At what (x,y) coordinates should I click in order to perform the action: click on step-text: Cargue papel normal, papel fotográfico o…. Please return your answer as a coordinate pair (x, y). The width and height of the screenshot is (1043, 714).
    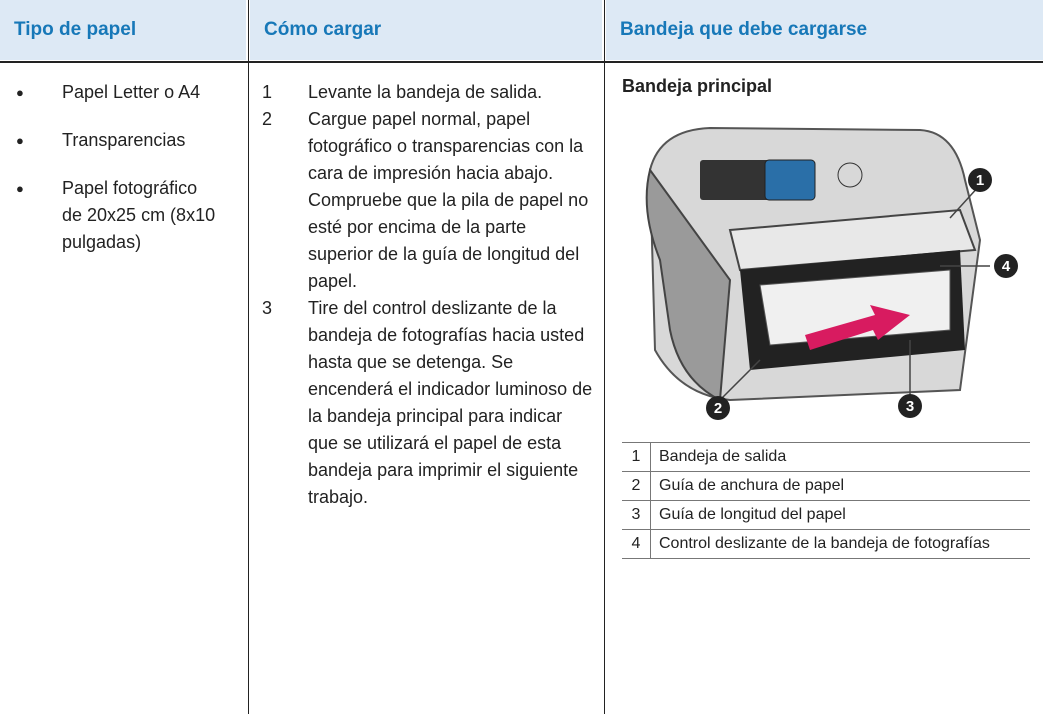
    Looking at the image, I should click on (448, 200).